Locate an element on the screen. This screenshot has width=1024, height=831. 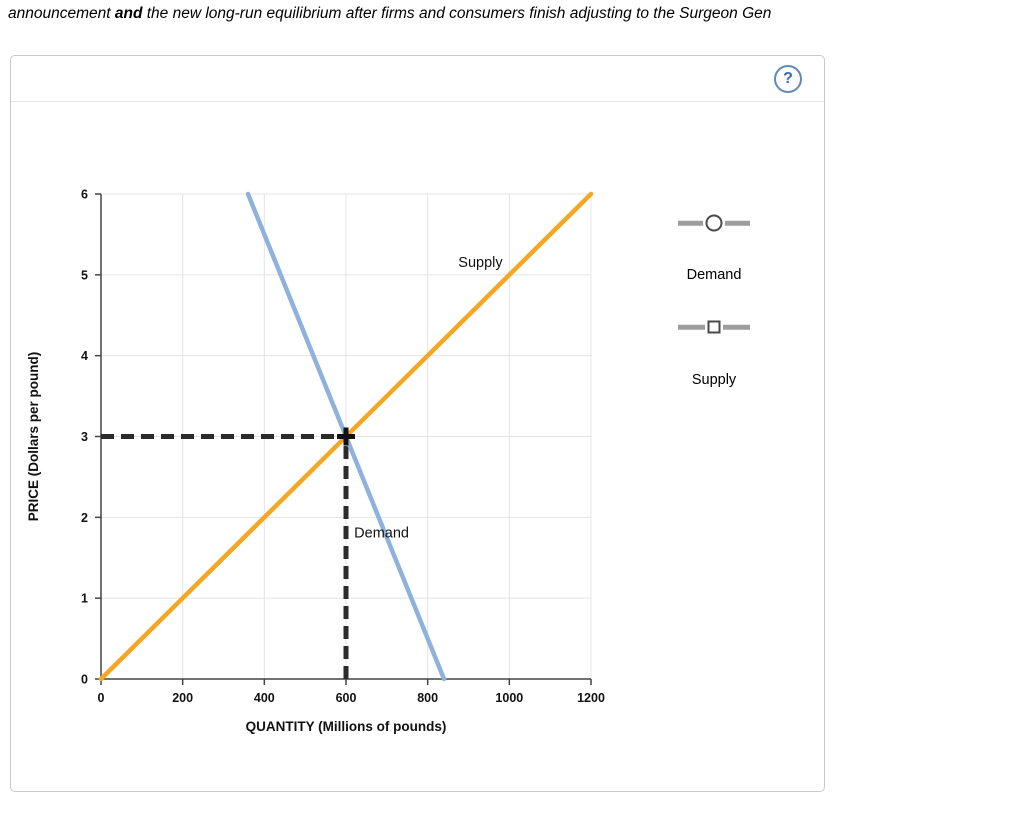
y-tick-label: 1 is located at coordinates (84, 599).